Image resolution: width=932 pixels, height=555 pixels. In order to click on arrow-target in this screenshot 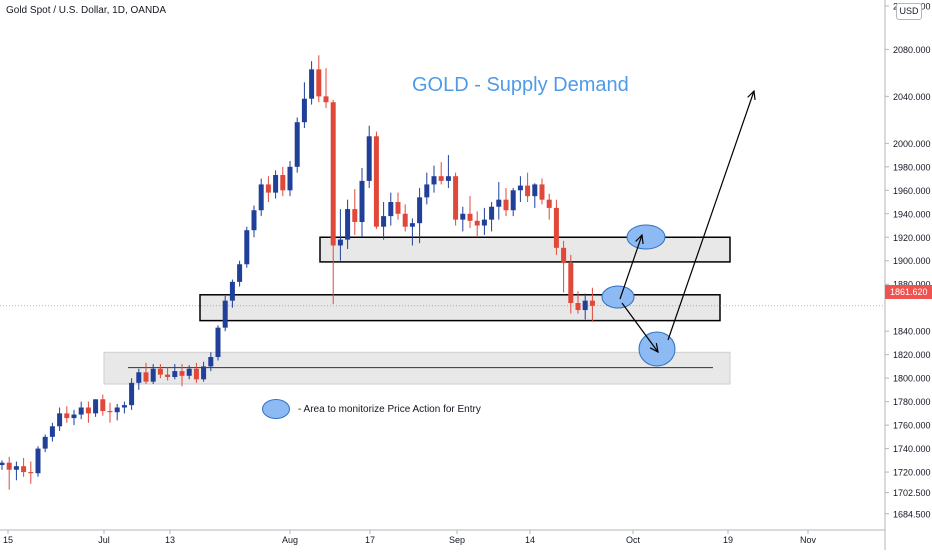, I will do `click(711, 215)`.